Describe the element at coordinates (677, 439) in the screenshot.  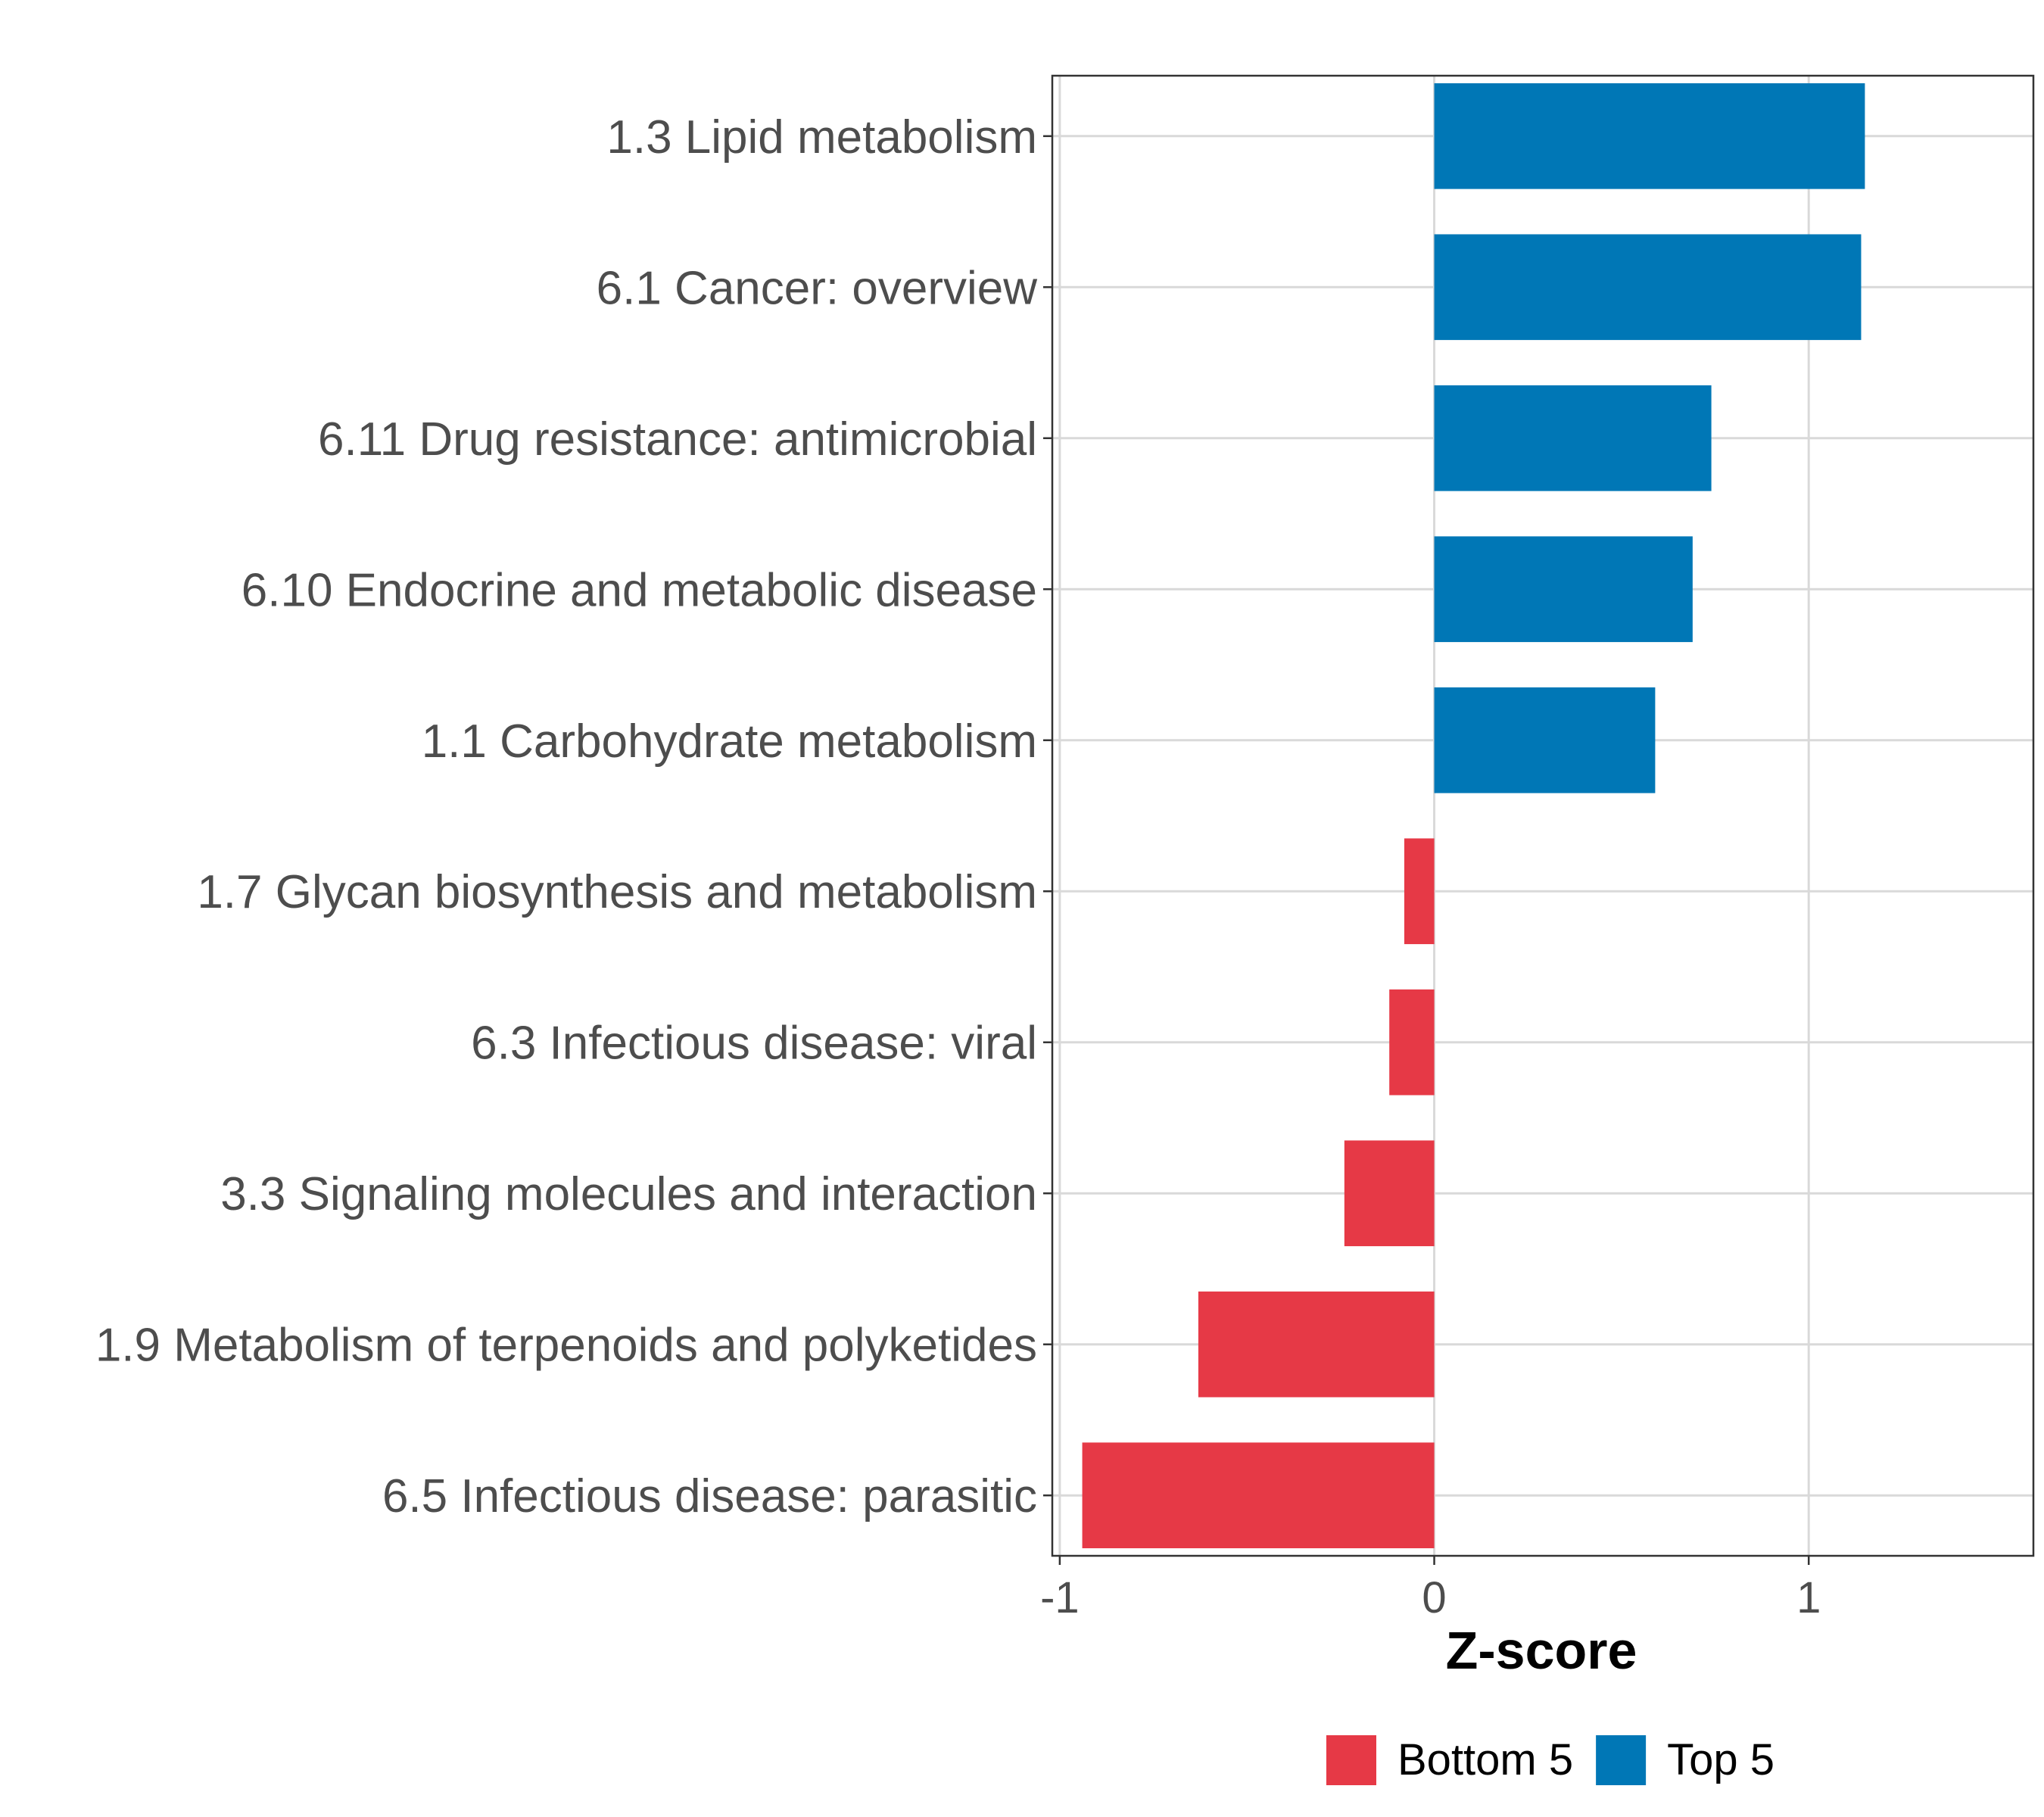
I see `category-label: 6.11 Drug resistance: antimicrobial` at that location.